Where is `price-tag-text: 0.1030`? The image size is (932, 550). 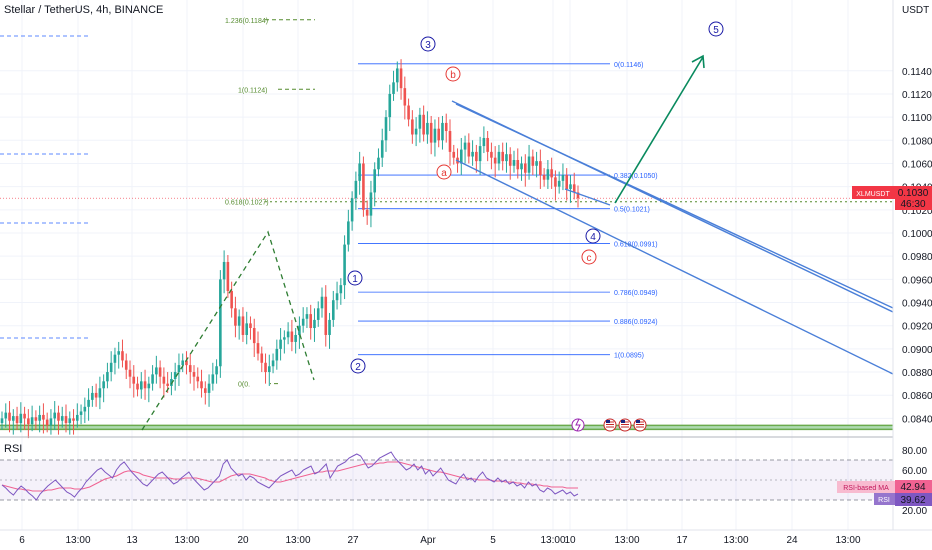 price-tag-text: 0.1030 is located at coordinates (913, 193).